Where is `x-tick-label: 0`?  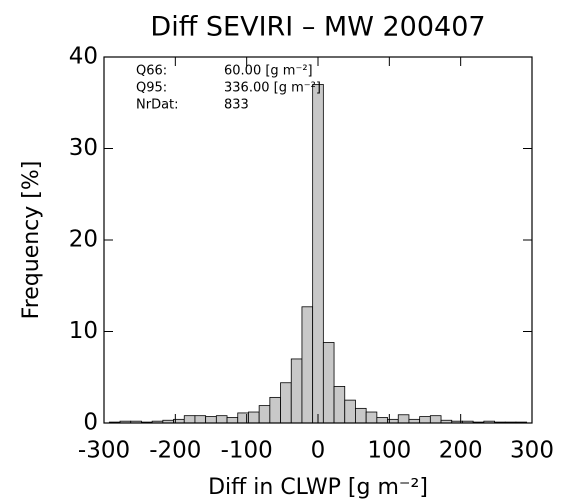
x-tick-label: 0 is located at coordinates (318, 451).